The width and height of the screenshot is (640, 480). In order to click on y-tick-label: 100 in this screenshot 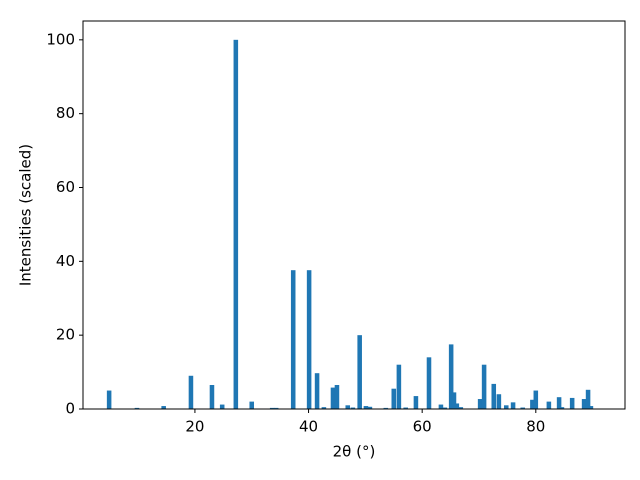, I will do `click(60, 39)`.